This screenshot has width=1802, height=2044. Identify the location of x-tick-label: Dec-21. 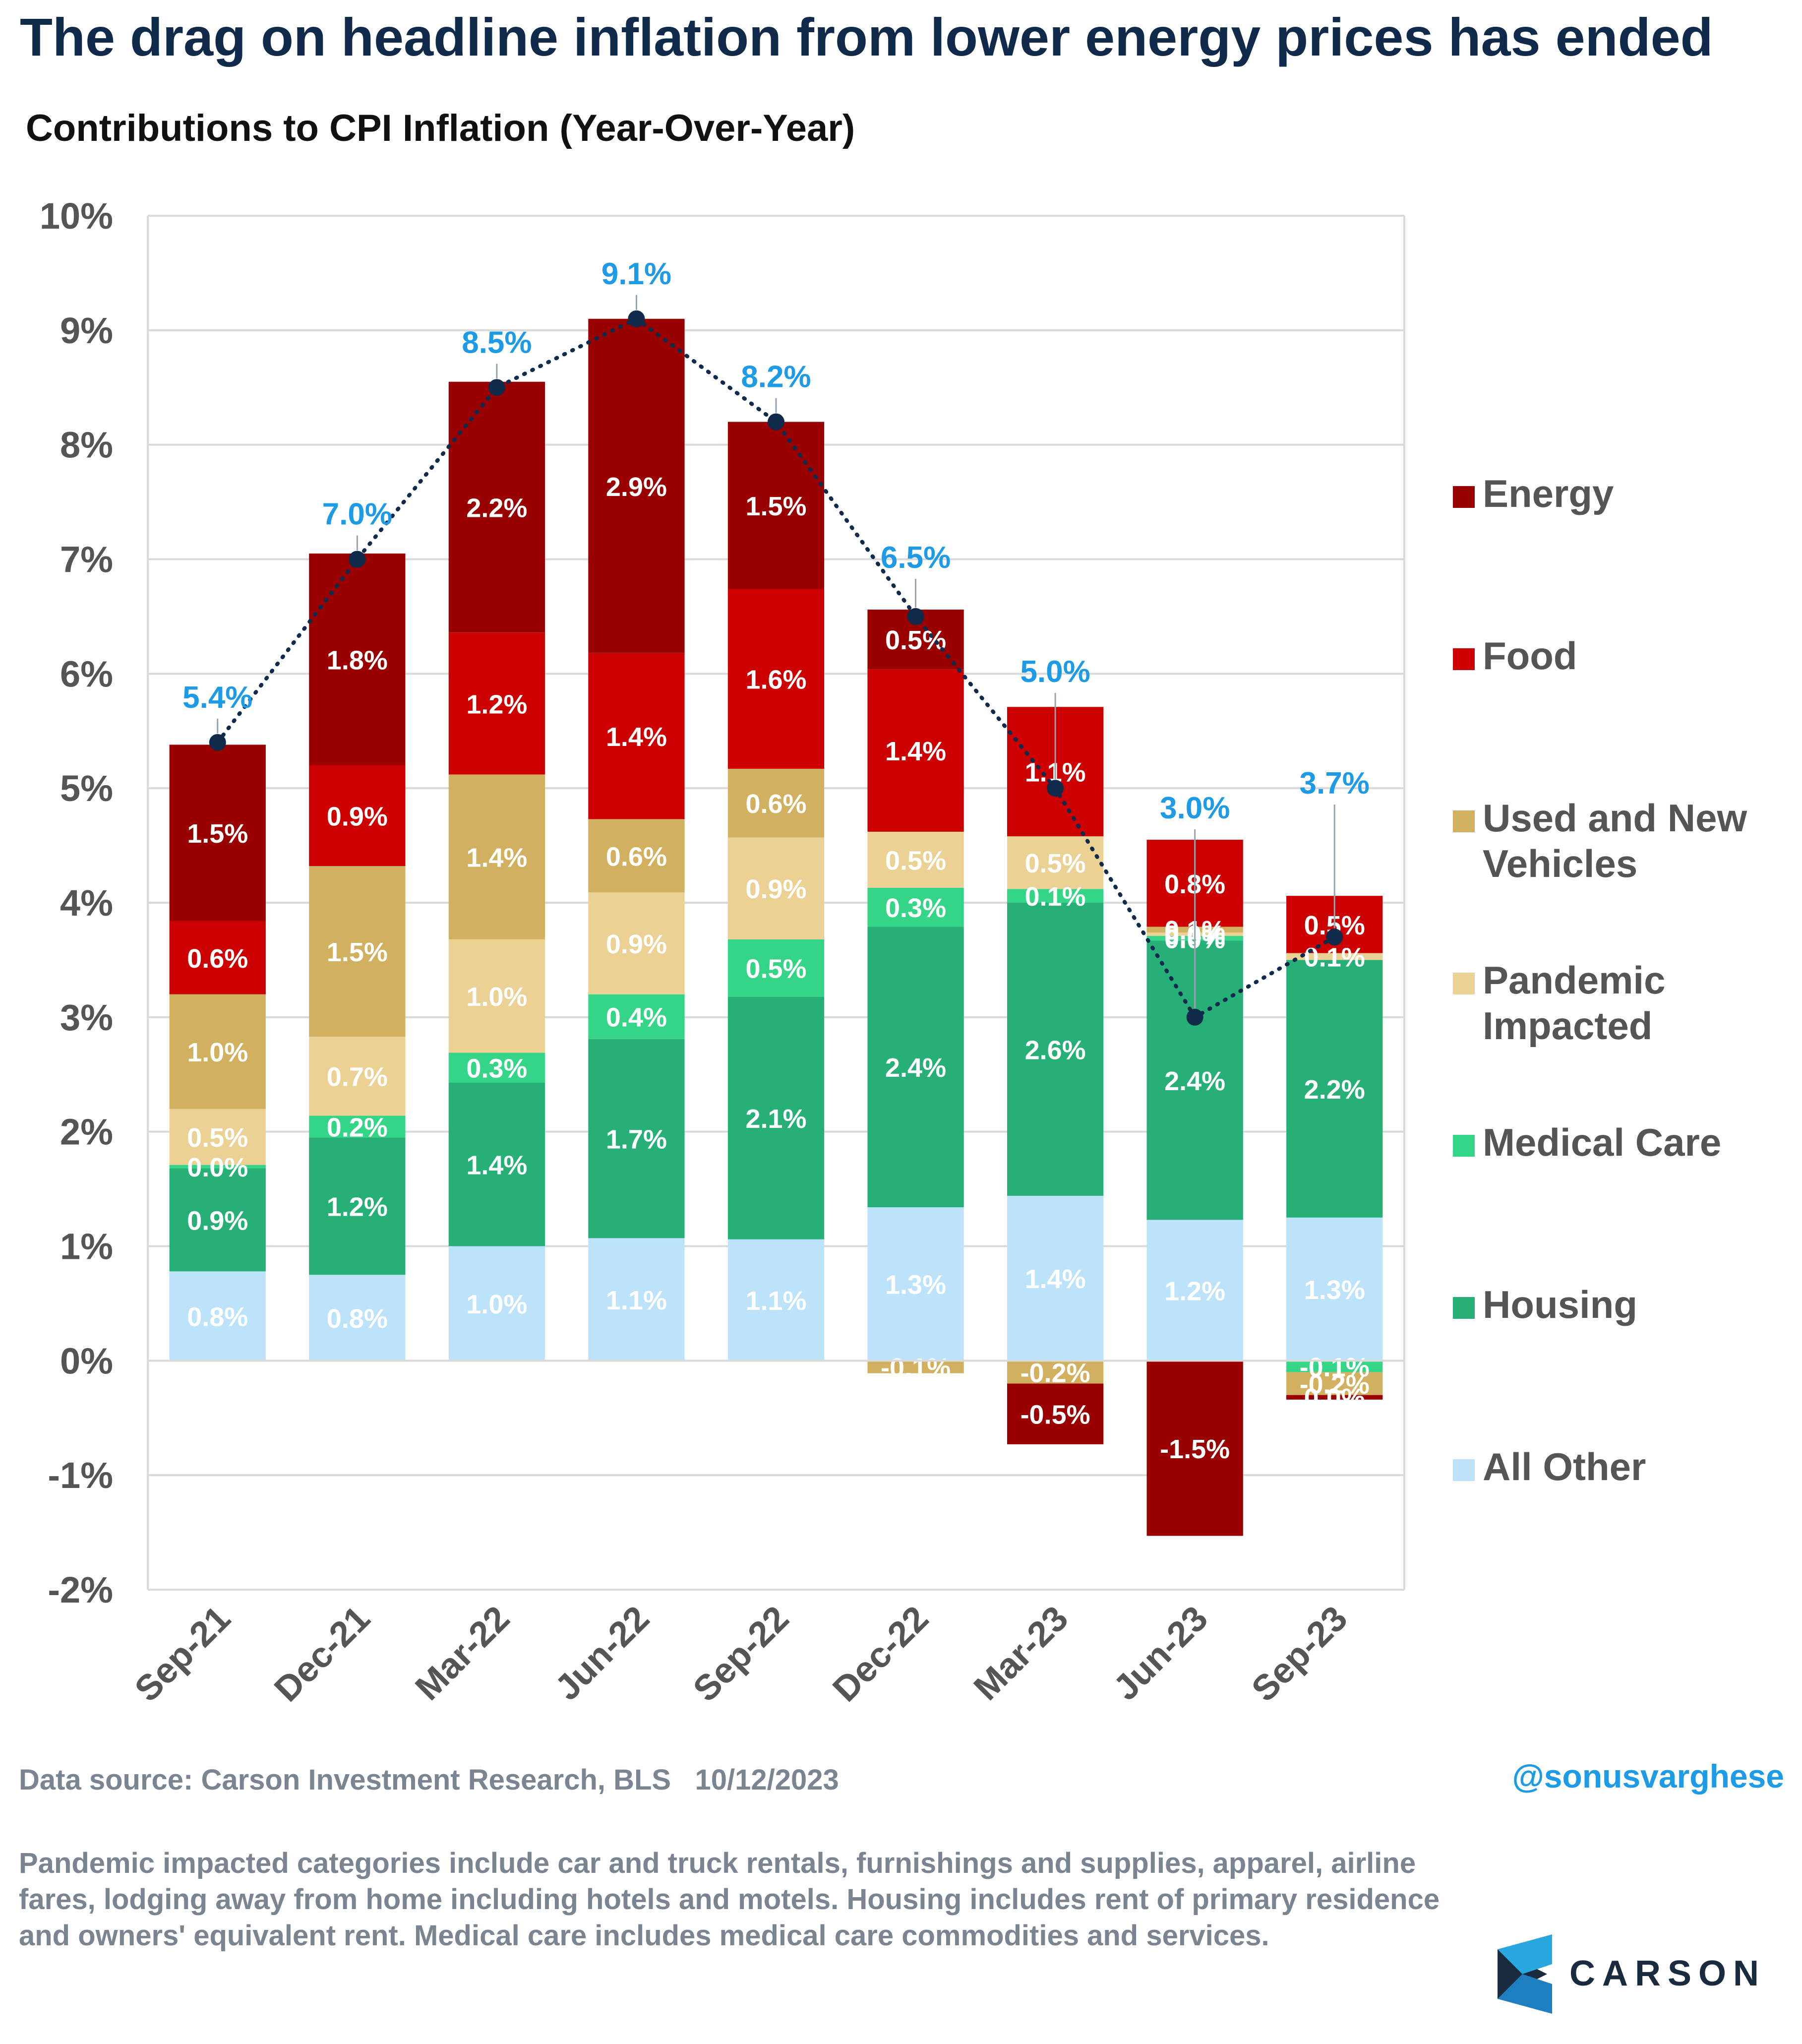
(323, 1654).